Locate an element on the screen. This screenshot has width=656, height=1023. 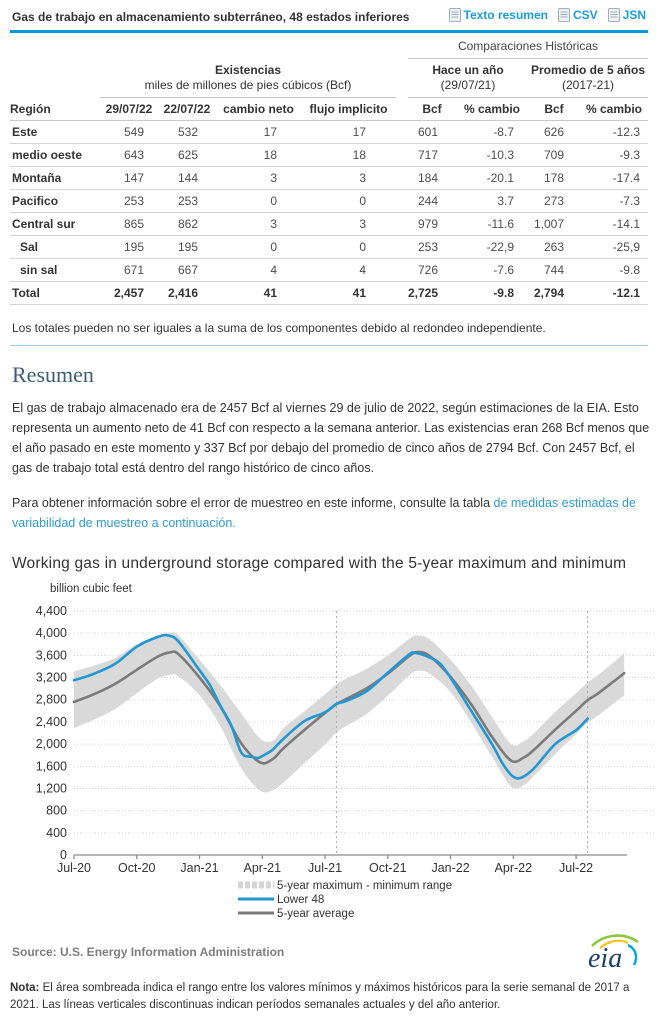
legend-label: 5-year maximum - minimum range is located at coordinates (364, 886).